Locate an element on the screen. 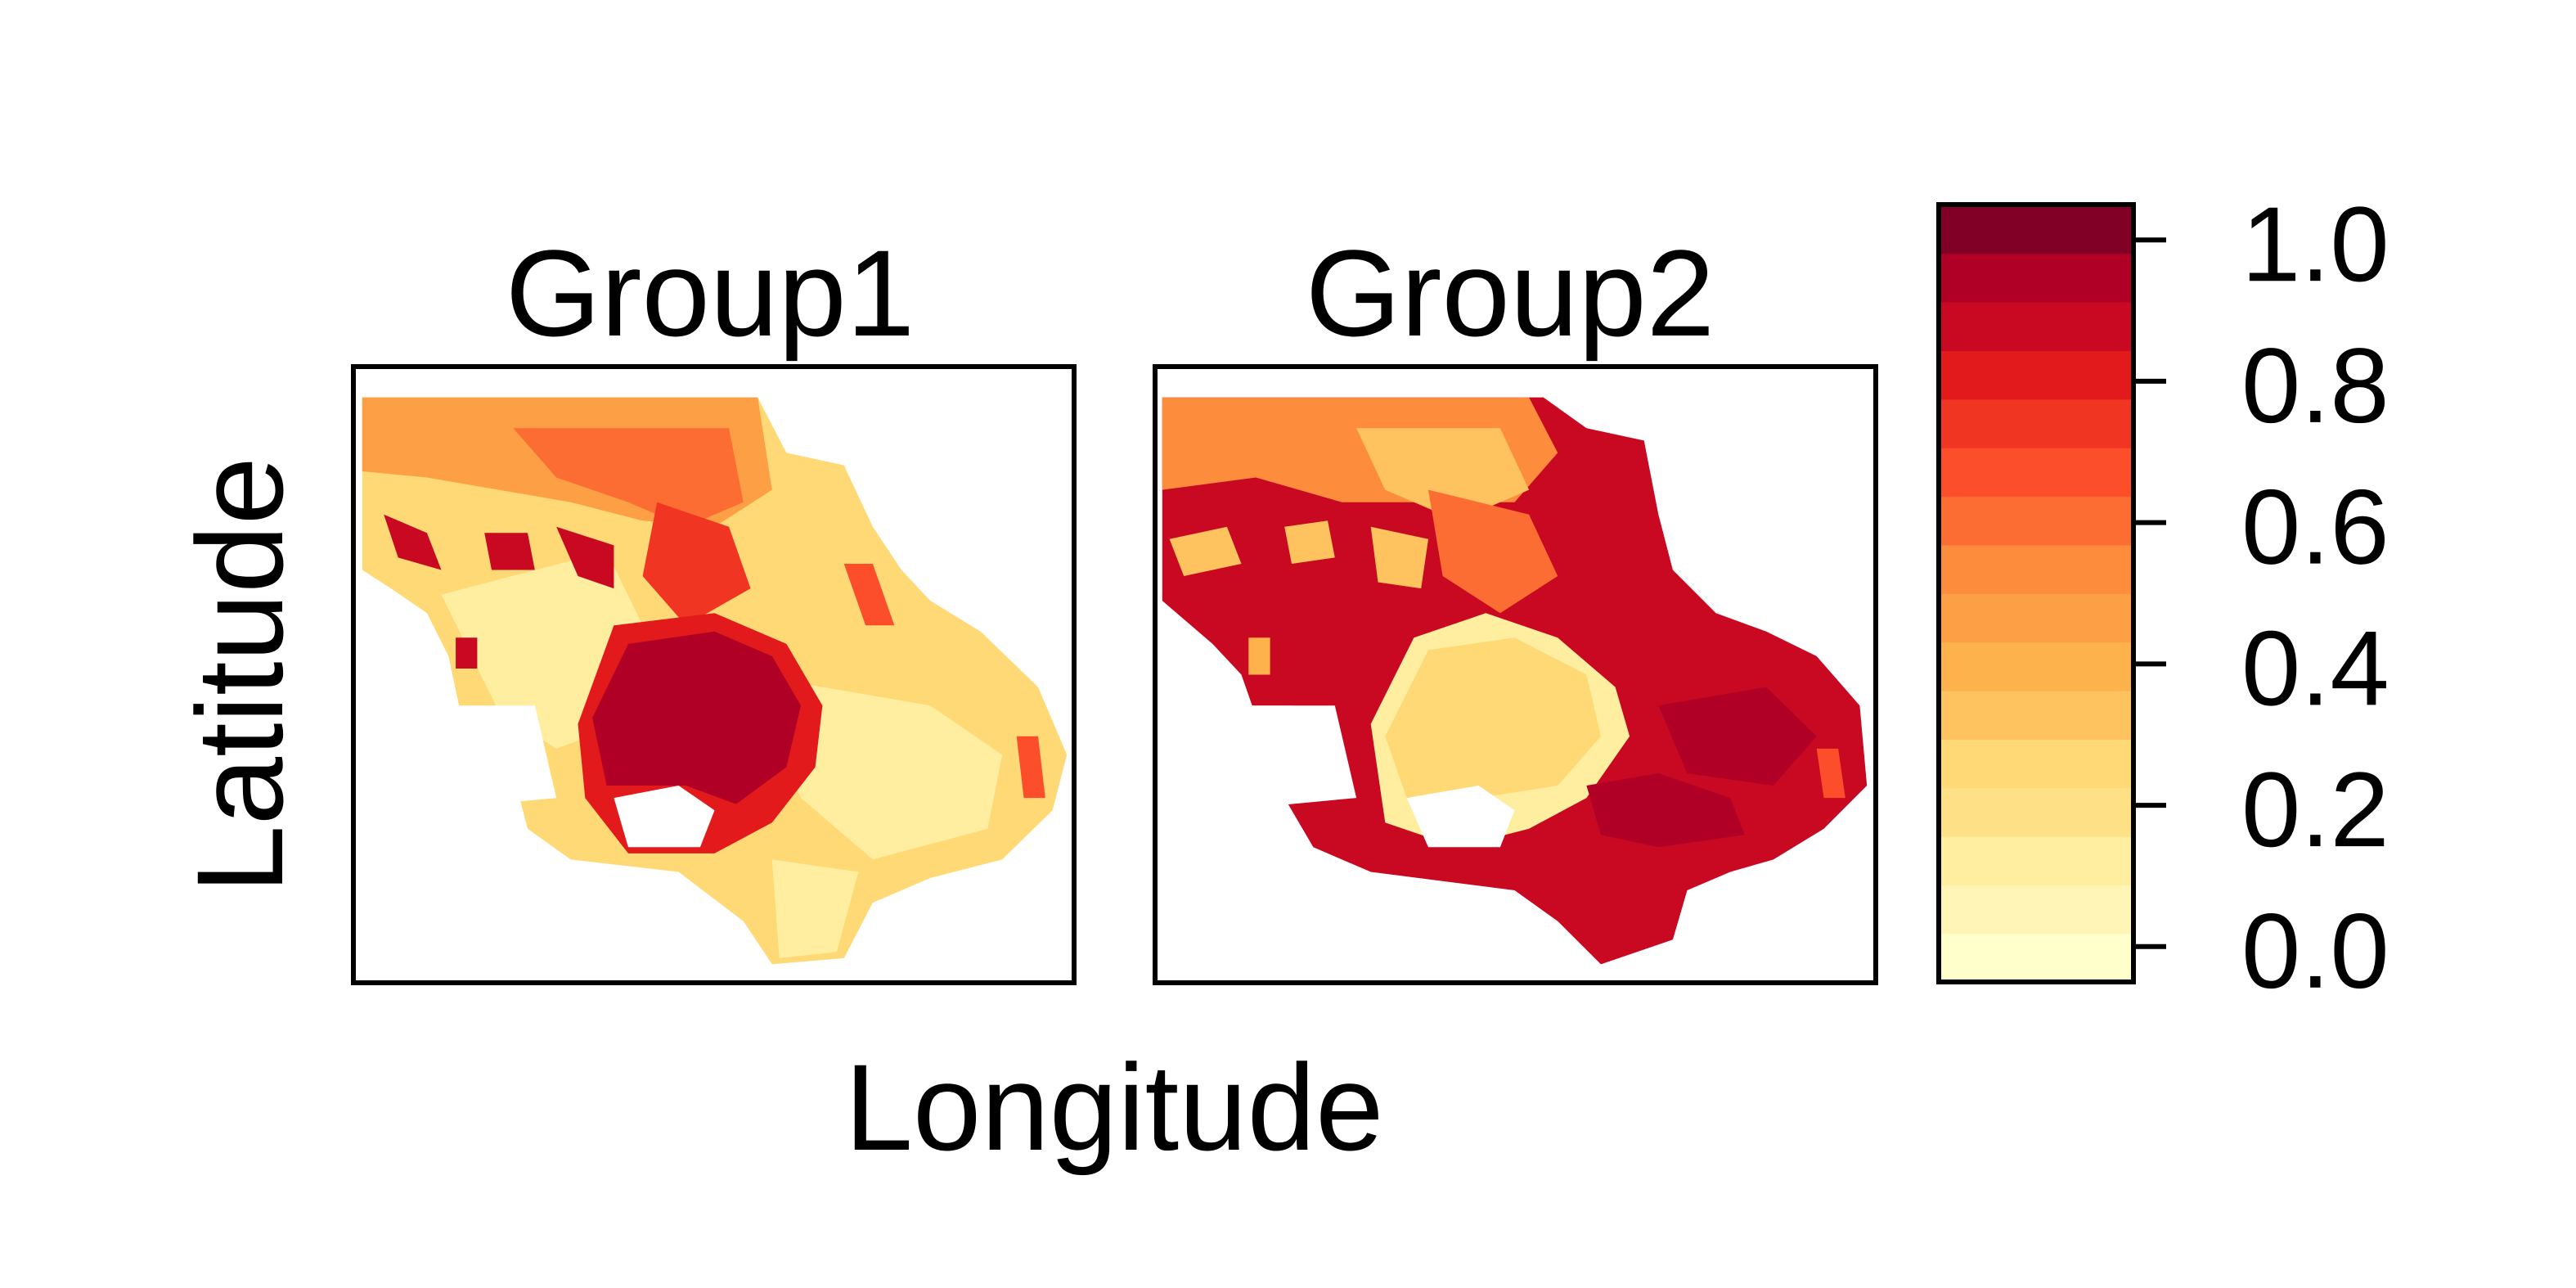 The image size is (2576, 1288). colorbar-frame is located at coordinates (2036, 593).